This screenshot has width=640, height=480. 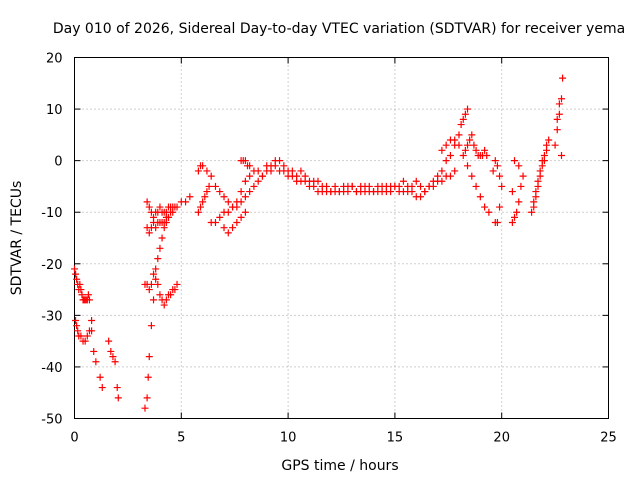 What do you see at coordinates (51, 368) in the screenshot?
I see `y-tick-label: -40` at bounding box center [51, 368].